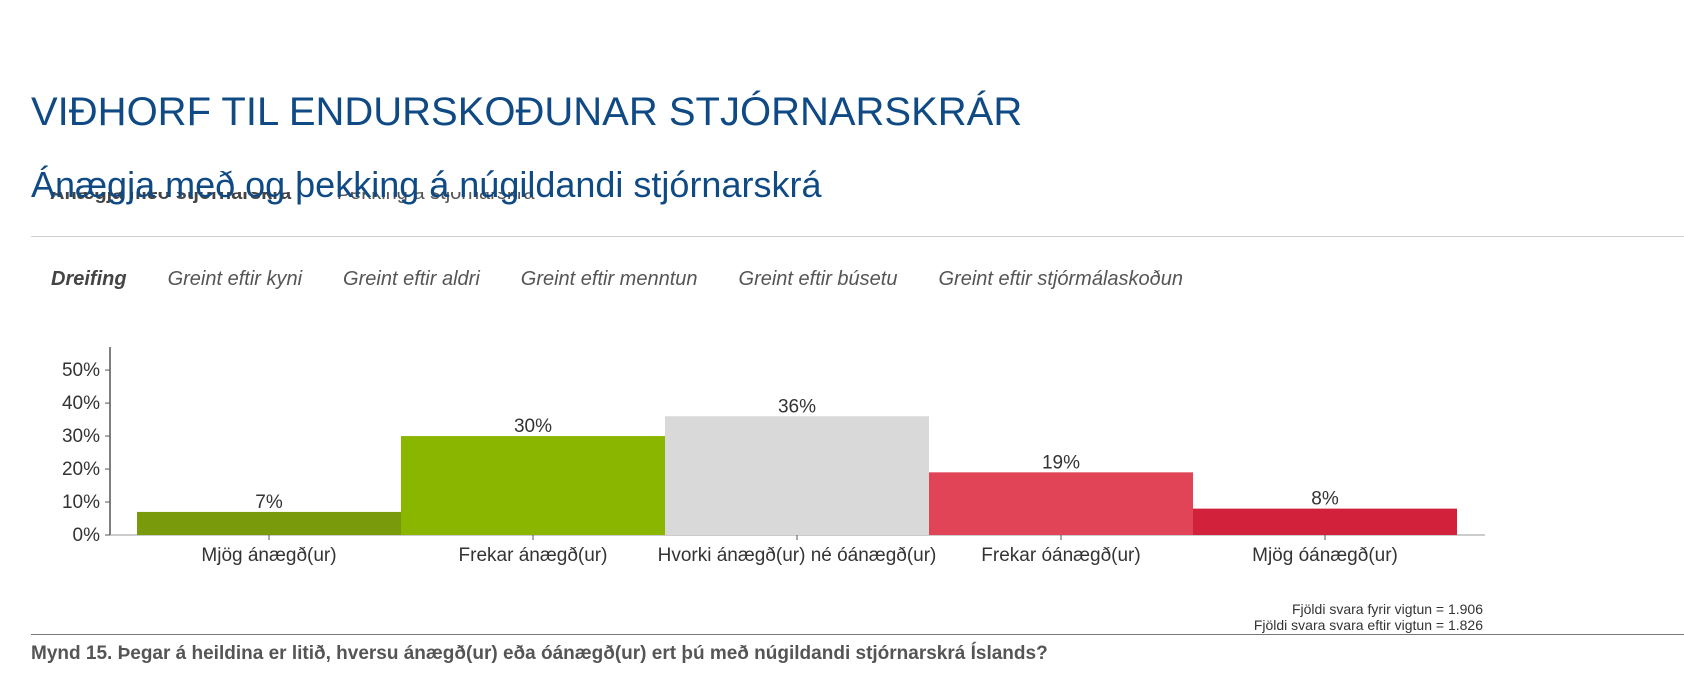 The image size is (1684, 698). Describe the element at coordinates (609, 279) in the screenshot. I see `tab-menntun: Greint eftir menntun` at that location.